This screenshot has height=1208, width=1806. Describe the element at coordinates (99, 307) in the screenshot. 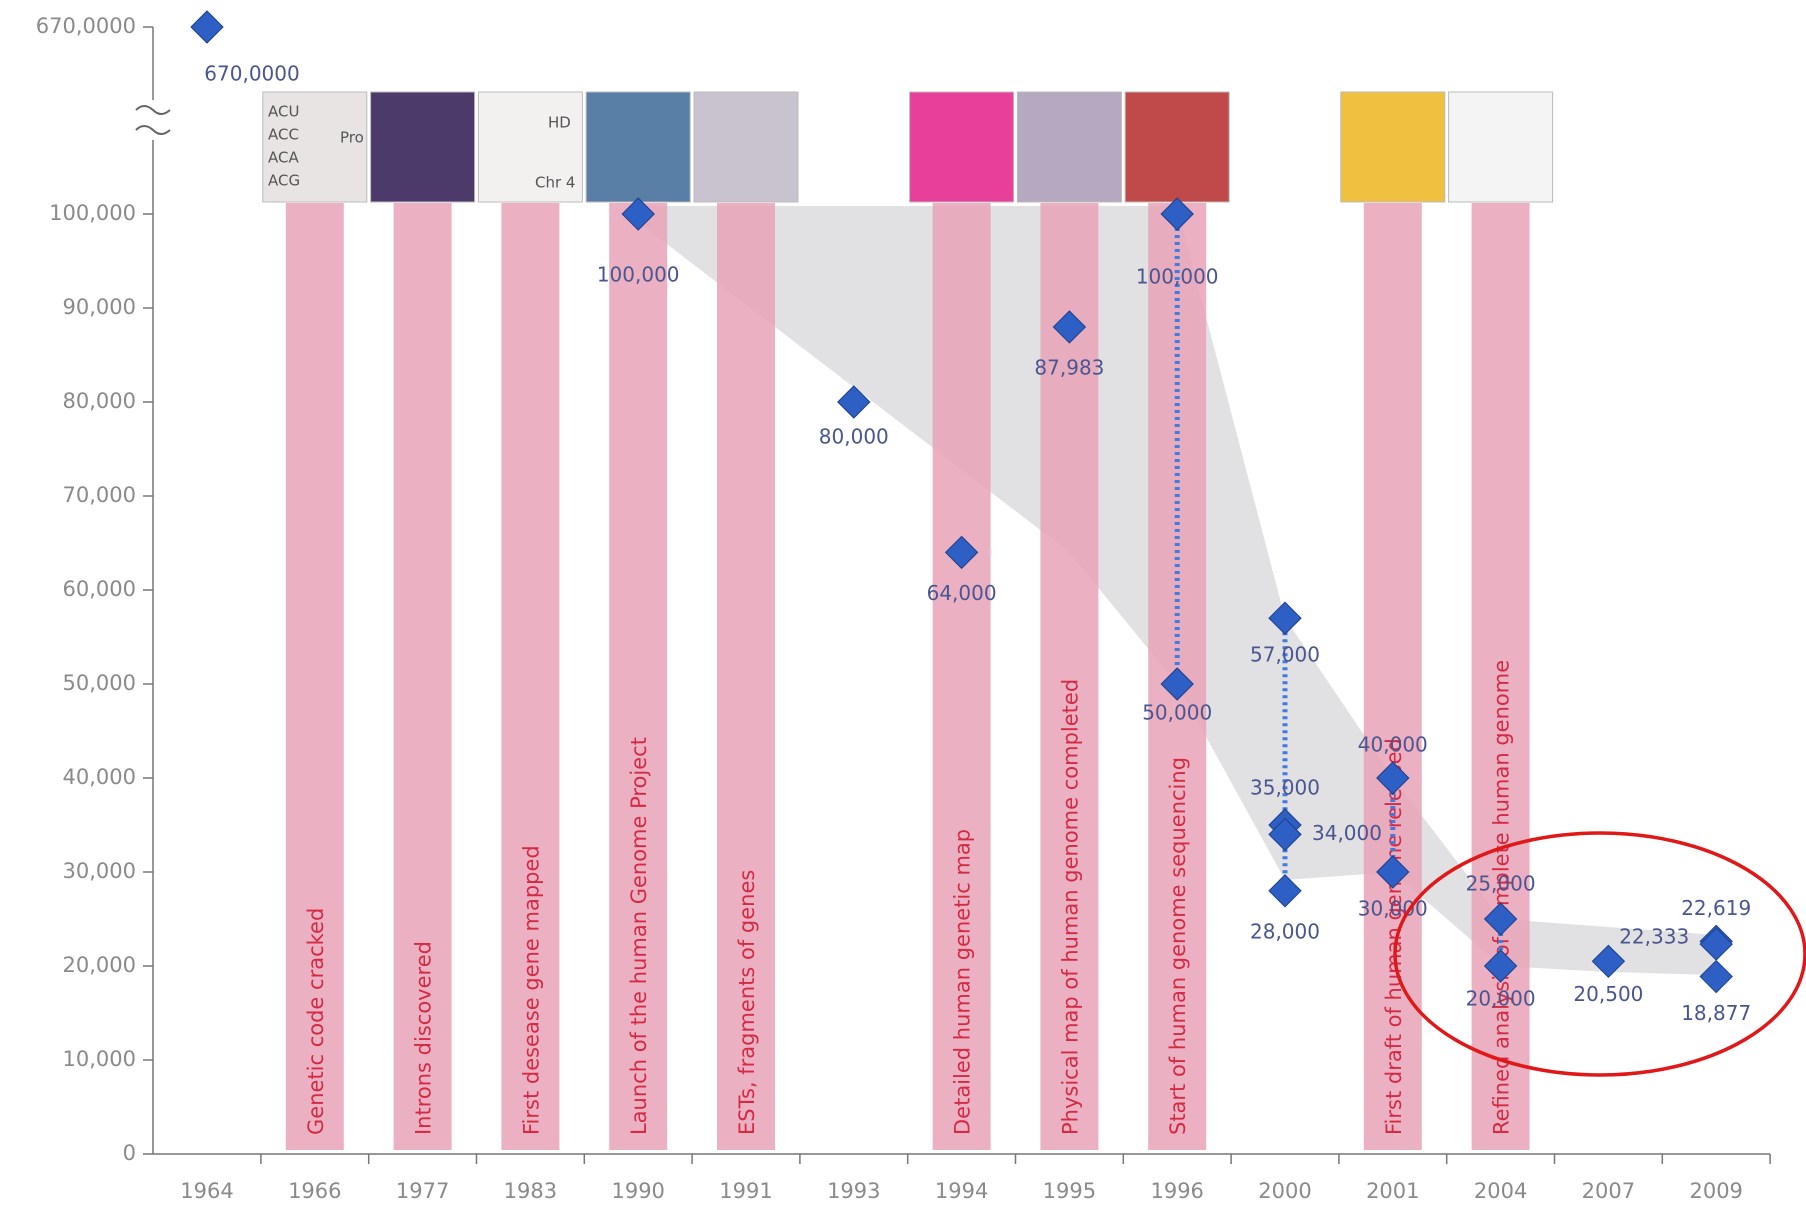

I see `y-tick-label: 90,000` at that location.